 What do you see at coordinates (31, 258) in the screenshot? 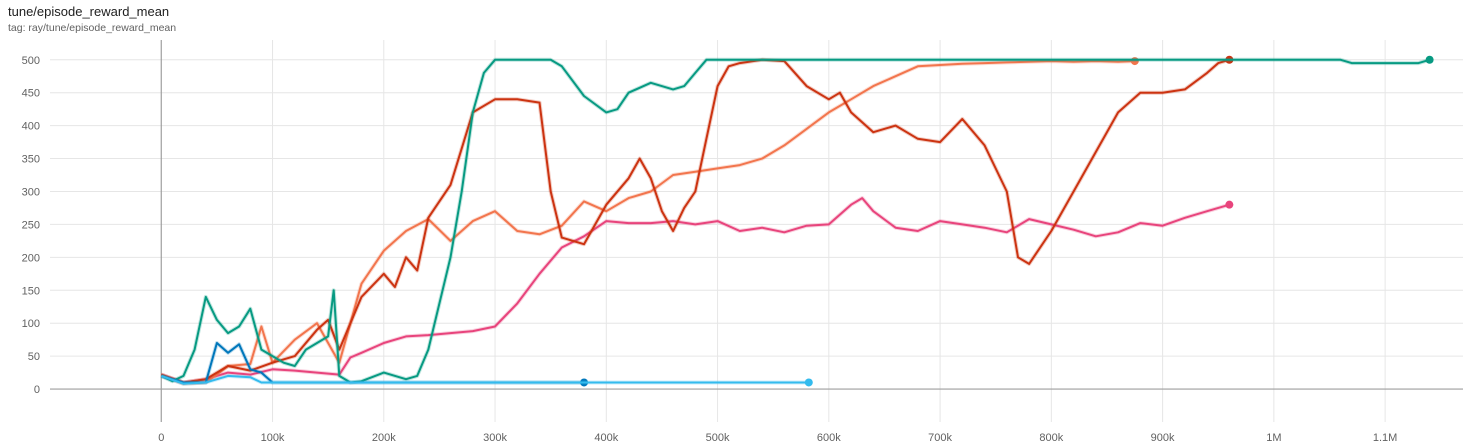
I see `y-tick-label: 200` at bounding box center [31, 258].